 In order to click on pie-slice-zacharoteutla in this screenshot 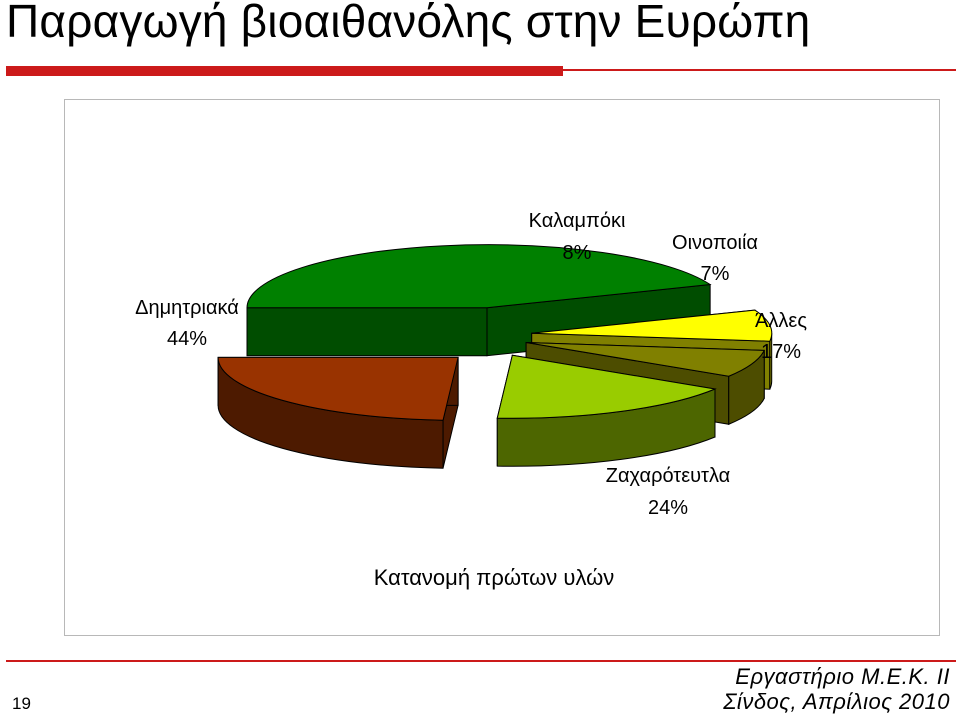, I will do `click(338, 412)`.